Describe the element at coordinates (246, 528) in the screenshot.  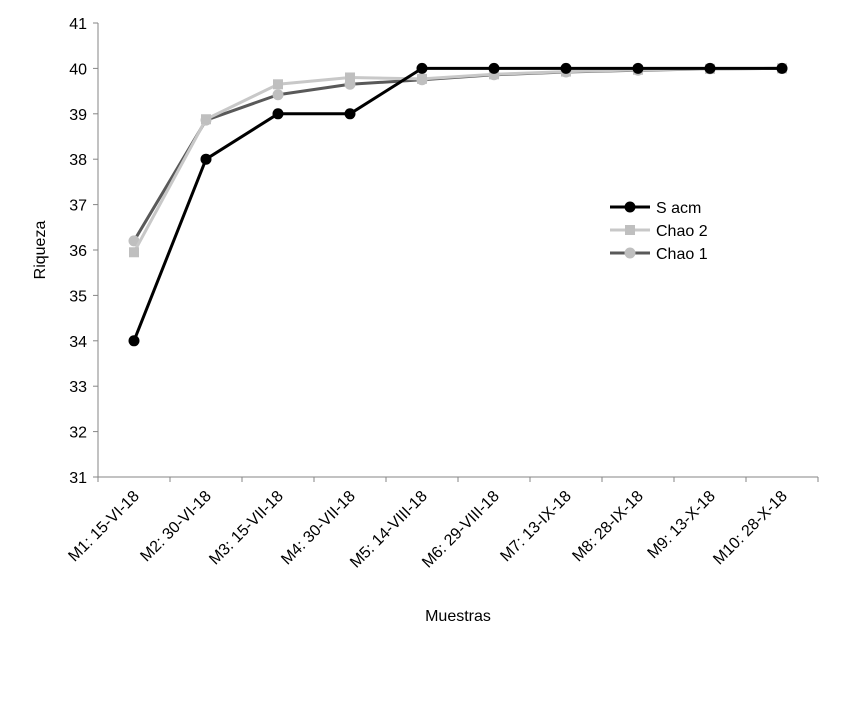
I see `x-tick-label: M3: 15-VII-18` at that location.